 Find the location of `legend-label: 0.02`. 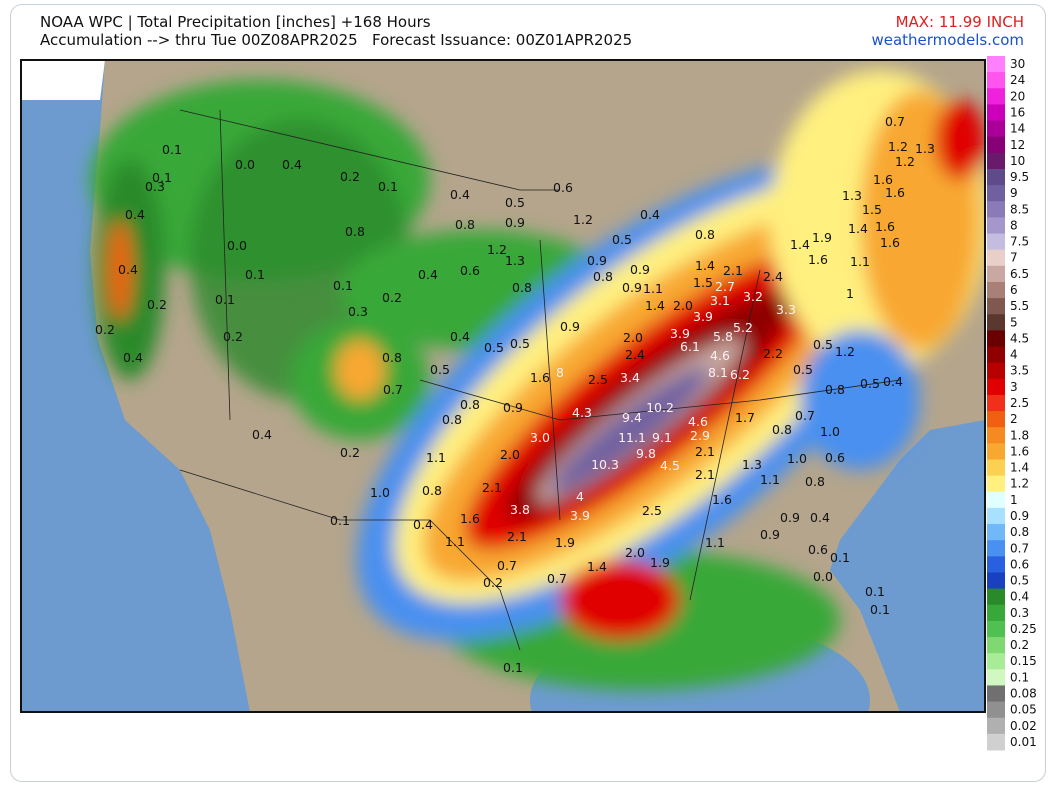

legend-label: 0.02 is located at coordinates (1023, 726).